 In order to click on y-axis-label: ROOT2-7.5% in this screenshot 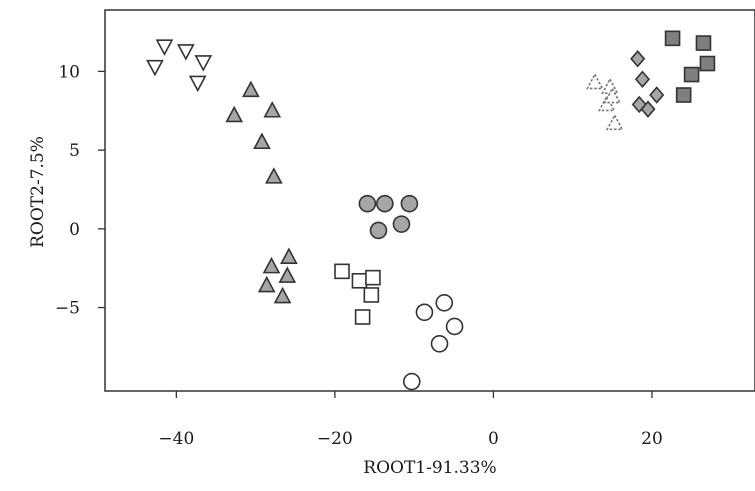, I will do `click(38, 192)`.